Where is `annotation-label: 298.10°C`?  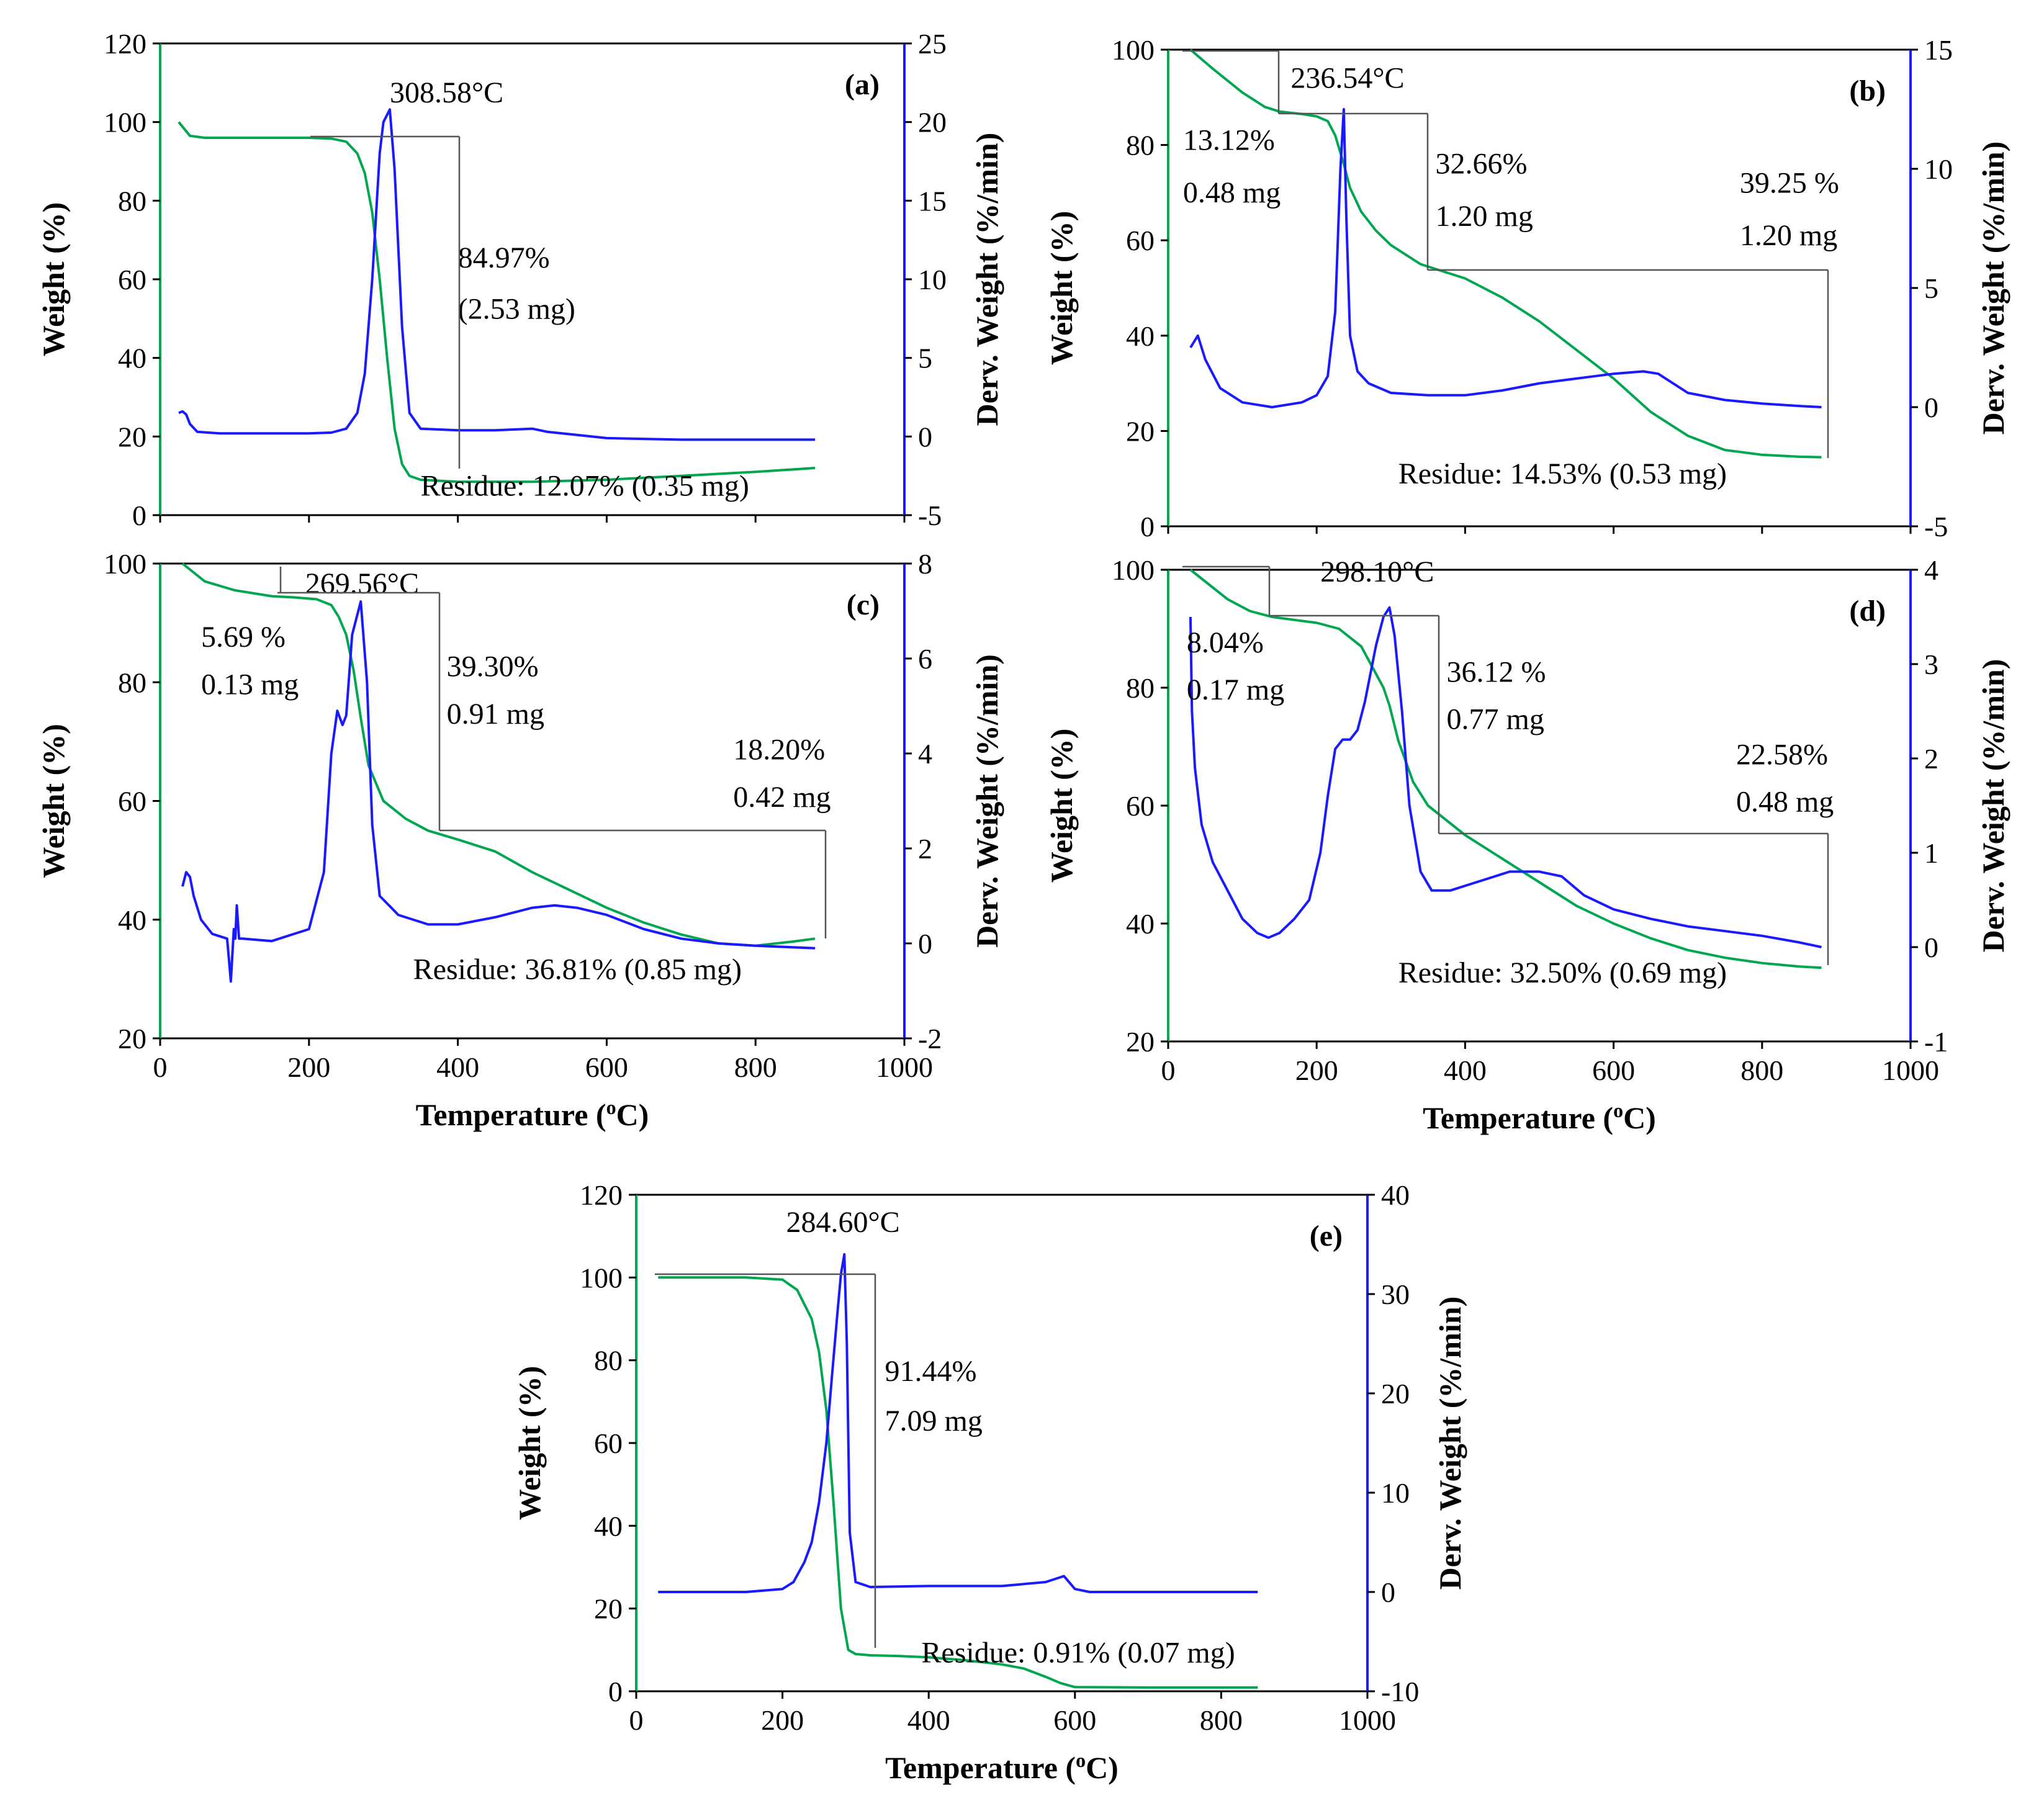
annotation-label: 298.10°C is located at coordinates (1377, 571).